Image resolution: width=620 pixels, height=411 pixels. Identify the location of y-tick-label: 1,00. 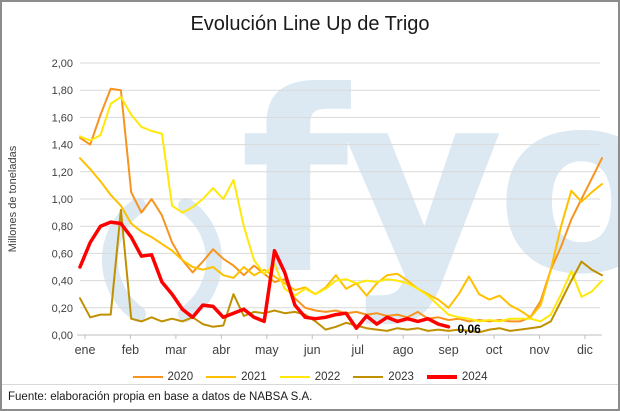
(62, 200).